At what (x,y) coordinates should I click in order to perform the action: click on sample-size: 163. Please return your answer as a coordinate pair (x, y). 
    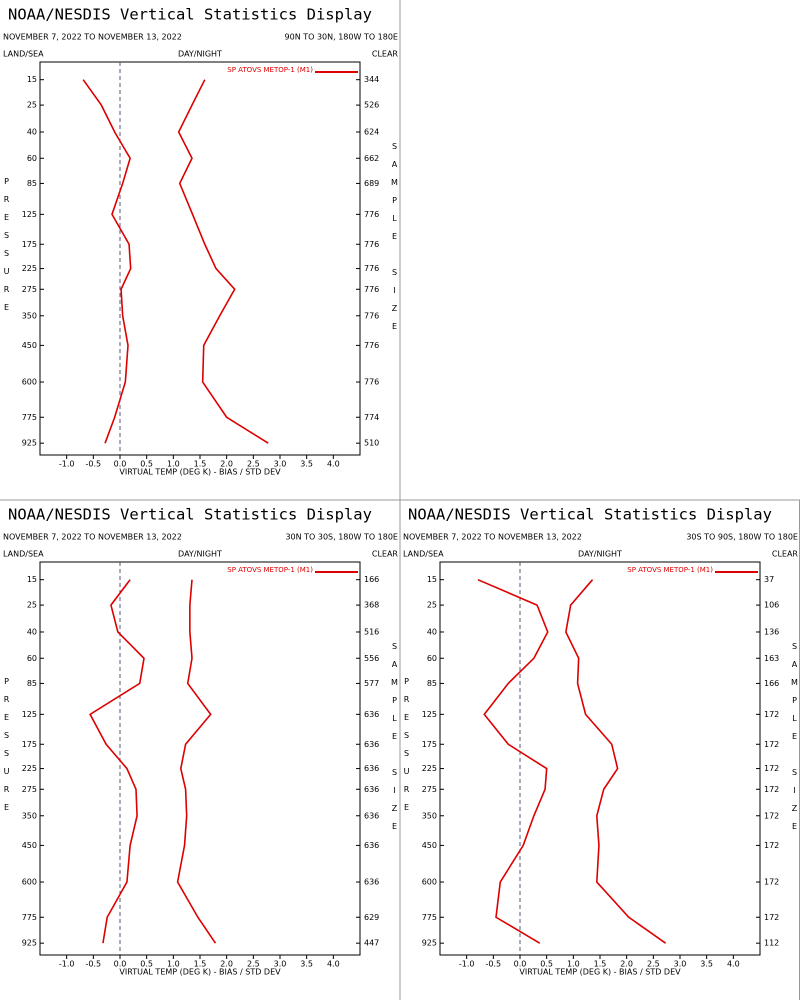
    Looking at the image, I should click on (771, 658).